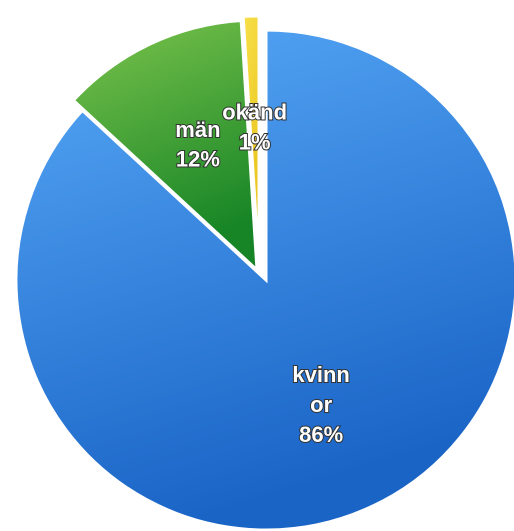 This screenshot has width=514, height=531. Describe the element at coordinates (321, 434) in the screenshot. I see `value-label: 86%` at that location.